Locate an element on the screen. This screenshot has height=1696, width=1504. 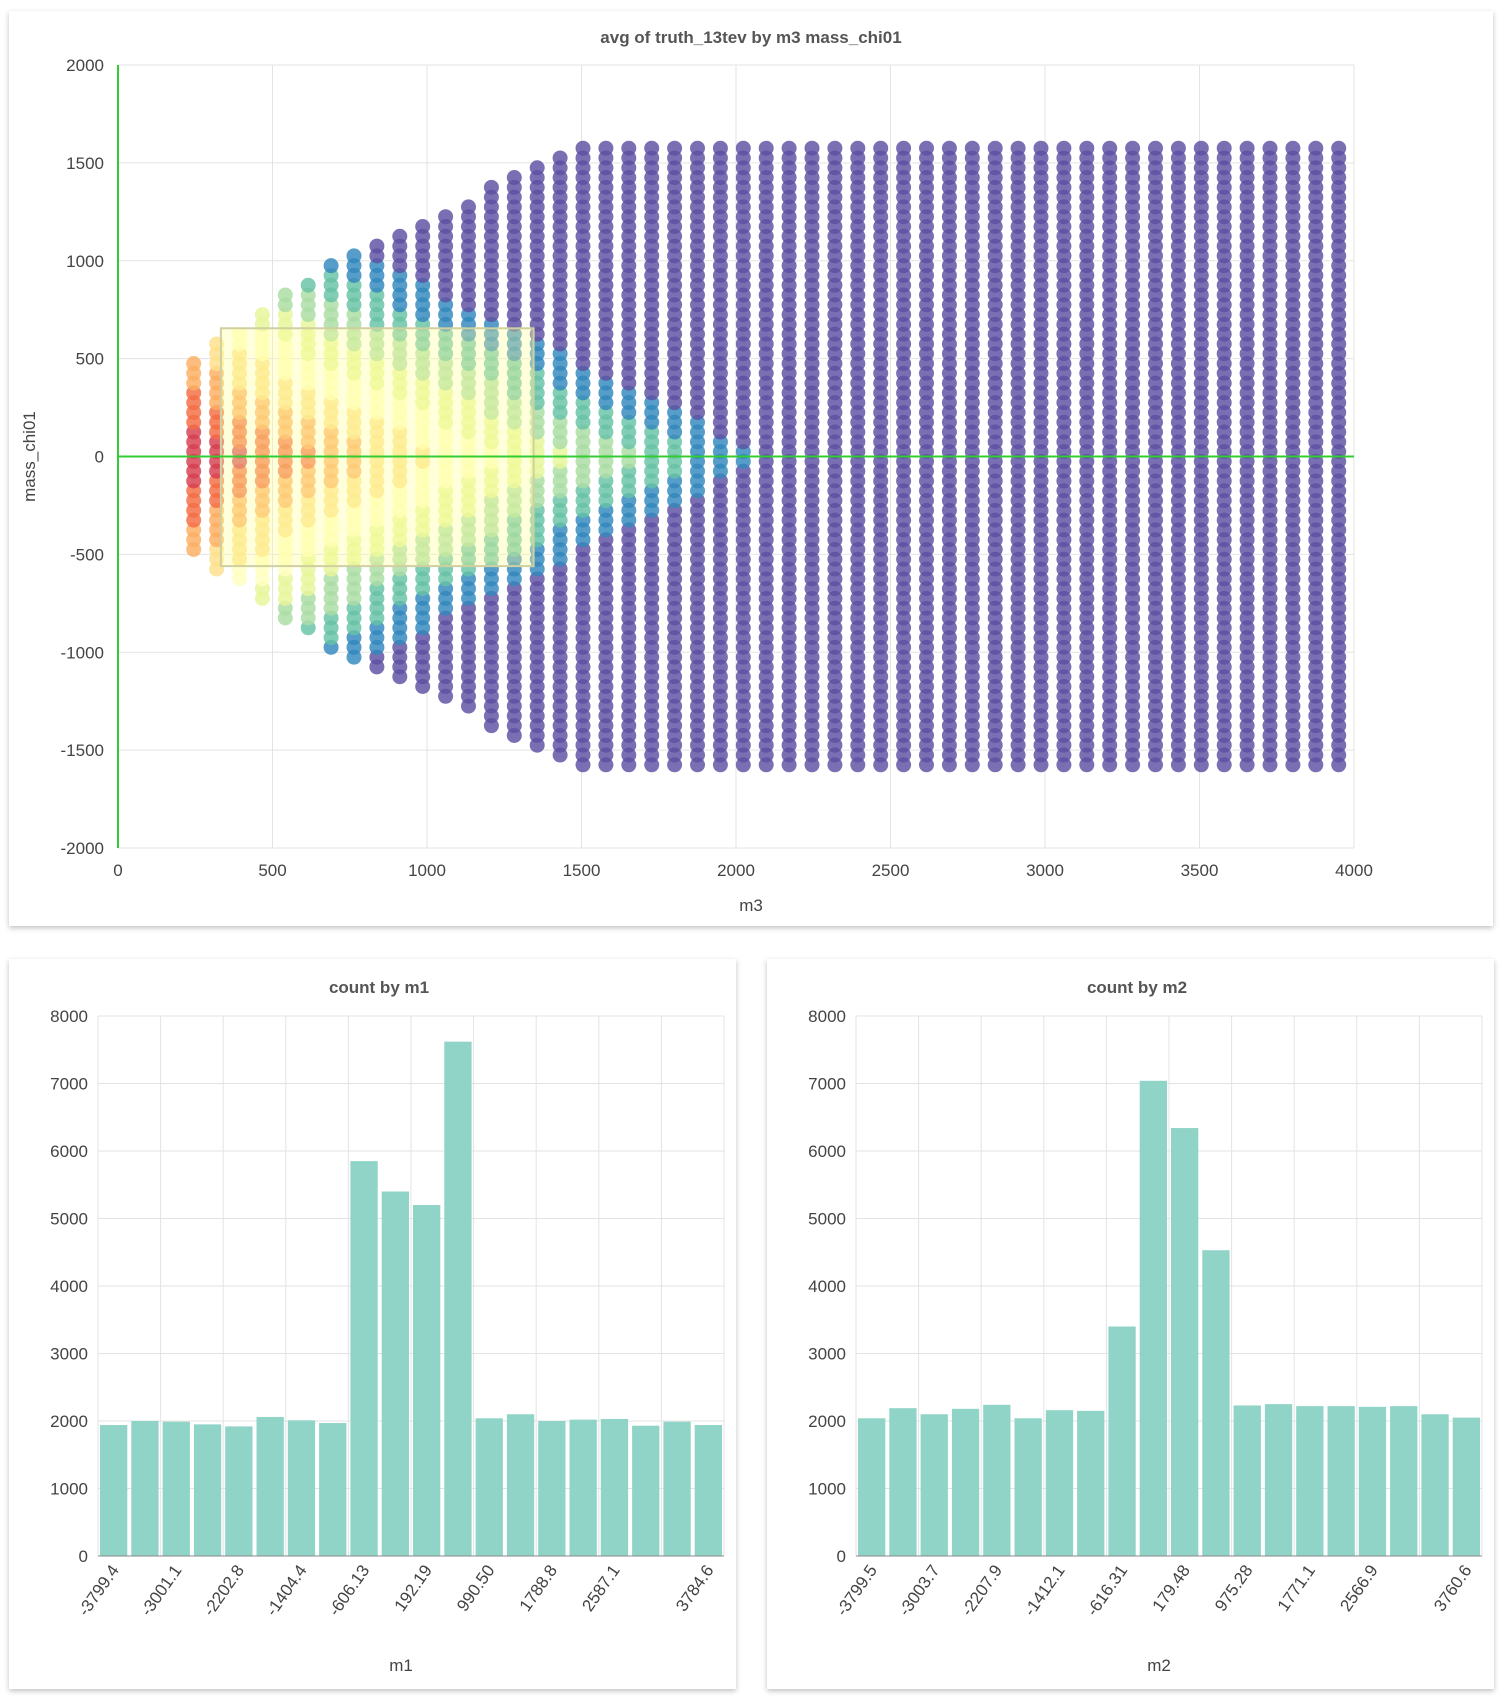
chart-title: avg of truth_13tev by m3 mass_chi01 is located at coordinates (750, 37).